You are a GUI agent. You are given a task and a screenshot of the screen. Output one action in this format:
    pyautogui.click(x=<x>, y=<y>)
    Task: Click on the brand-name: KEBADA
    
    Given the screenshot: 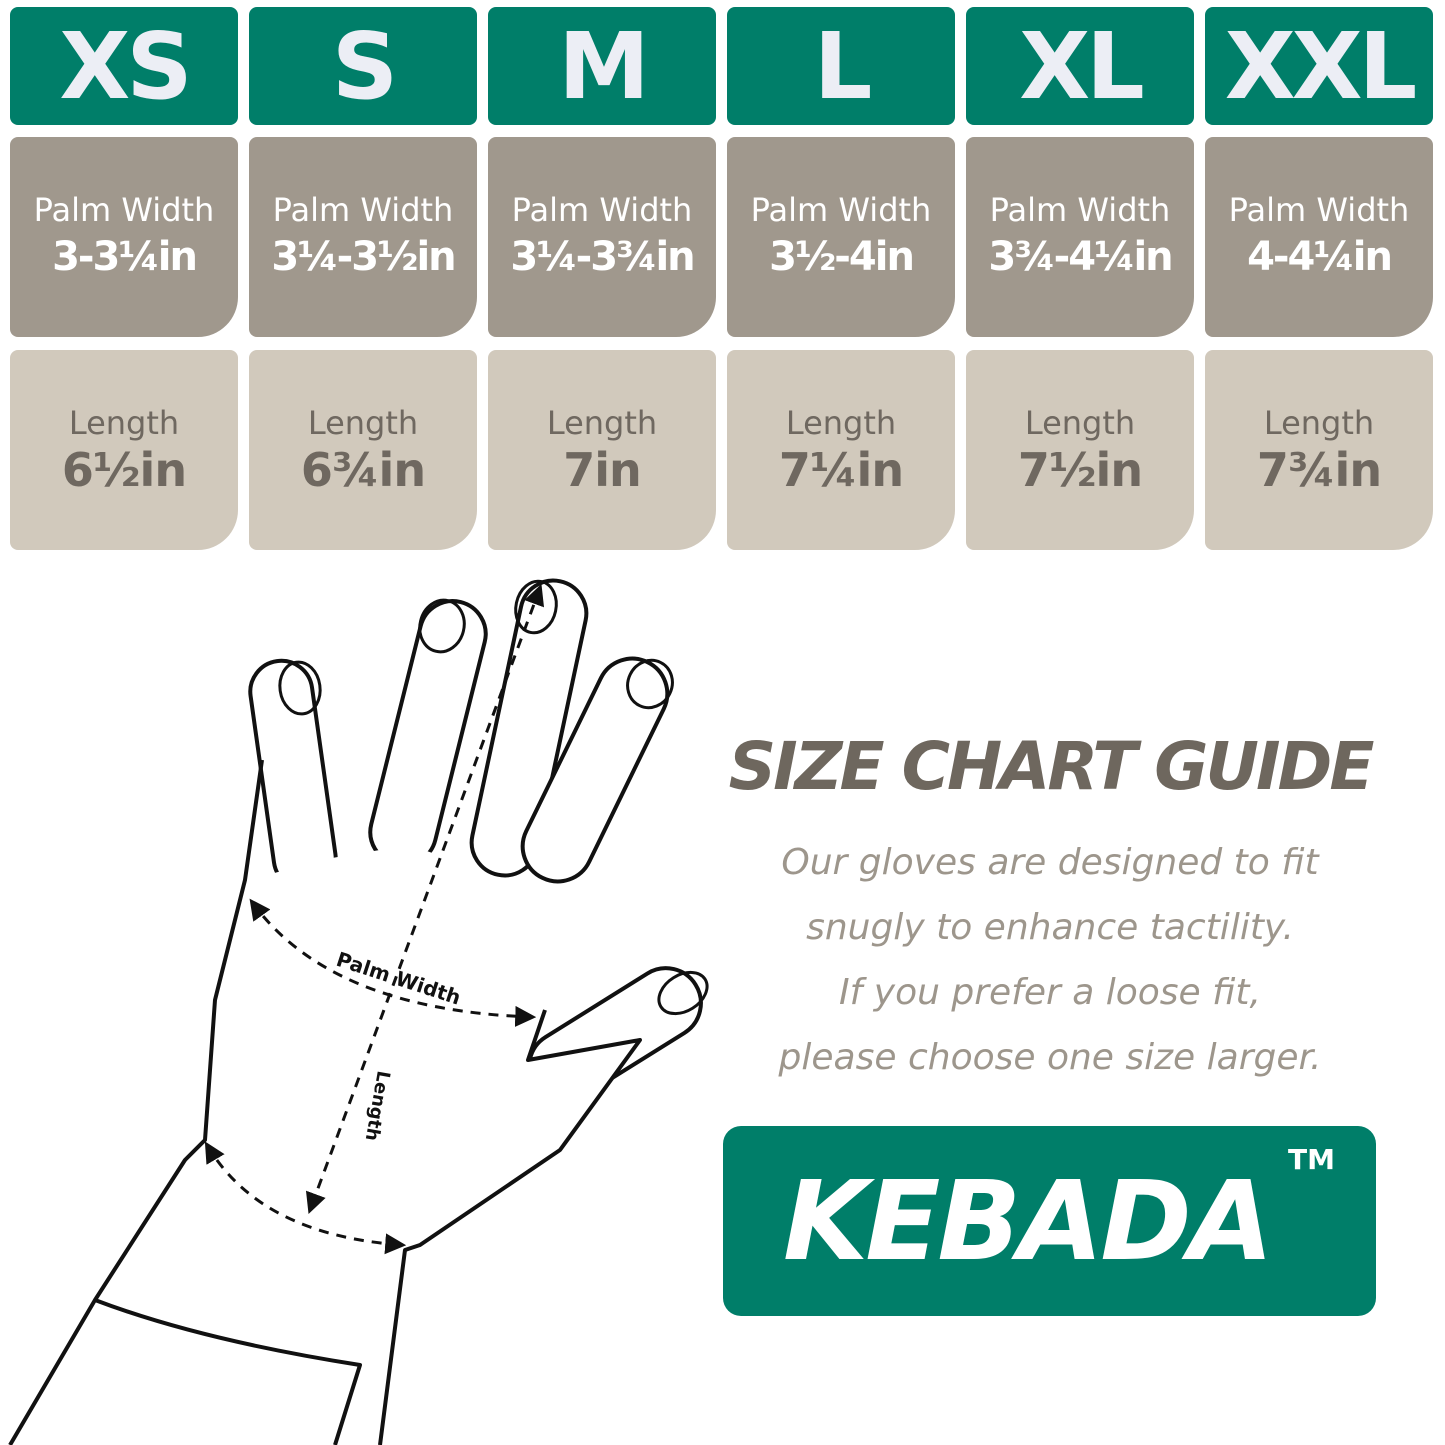 What is the action you would take?
    pyautogui.click(x=1028, y=1221)
    